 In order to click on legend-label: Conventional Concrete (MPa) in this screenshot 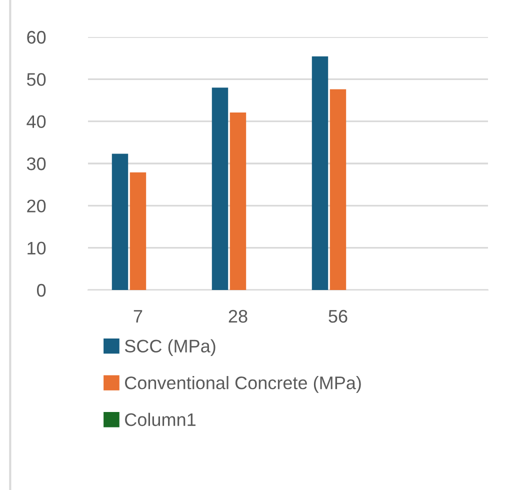, I will do `click(243, 384)`.